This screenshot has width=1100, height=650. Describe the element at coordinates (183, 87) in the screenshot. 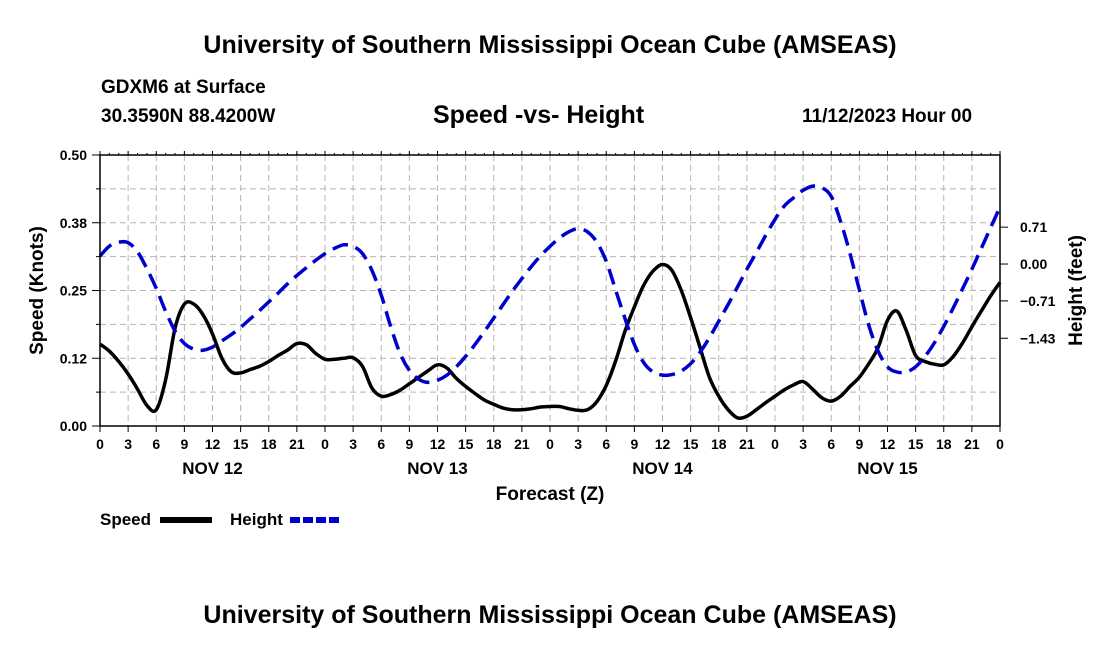

I see `station-label: GDXM6 at Surface` at that location.